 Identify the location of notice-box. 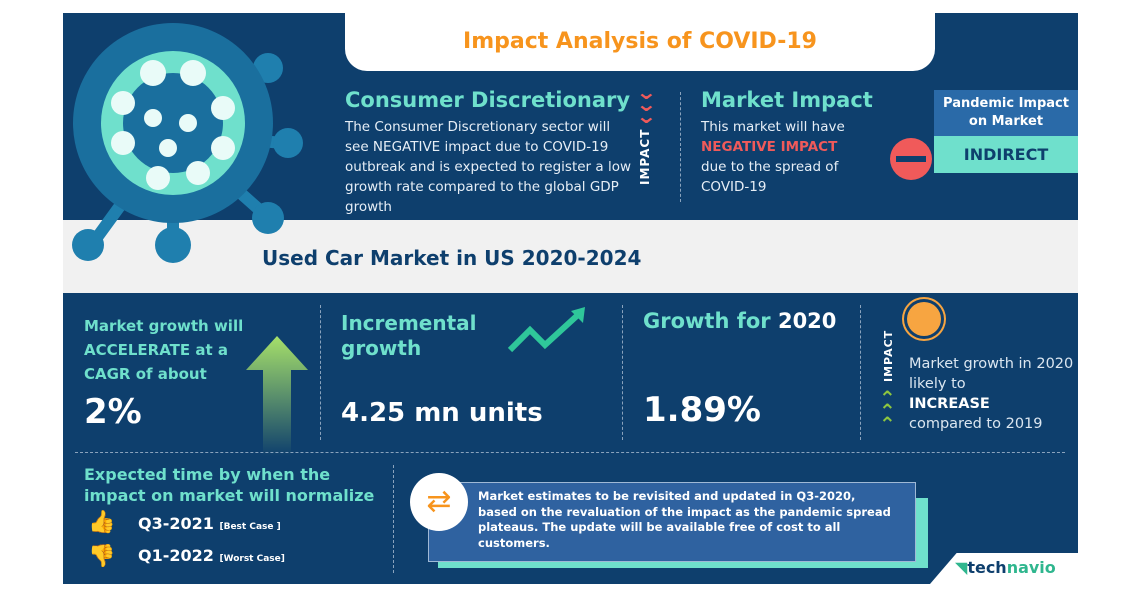
(672, 522).